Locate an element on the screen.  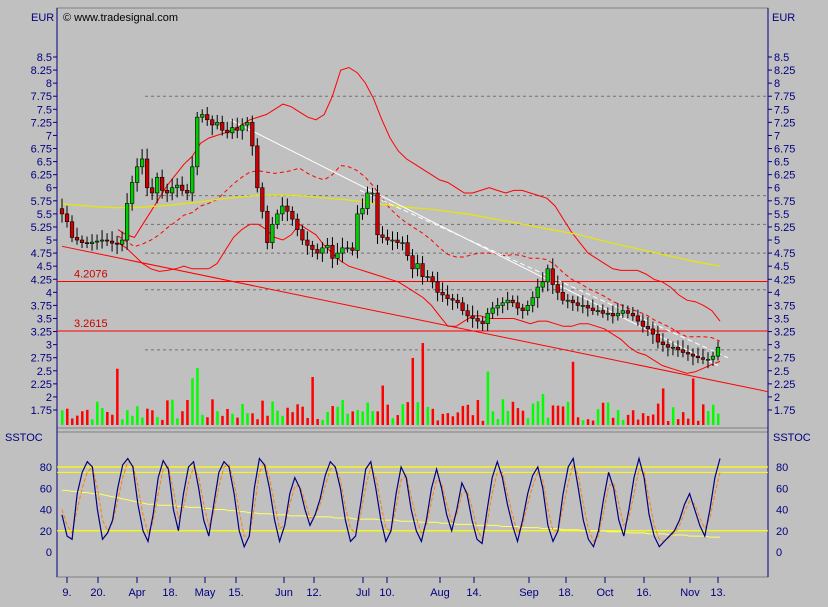
copyright-text: © www.tradesignal.com is located at coordinates (120, 18).